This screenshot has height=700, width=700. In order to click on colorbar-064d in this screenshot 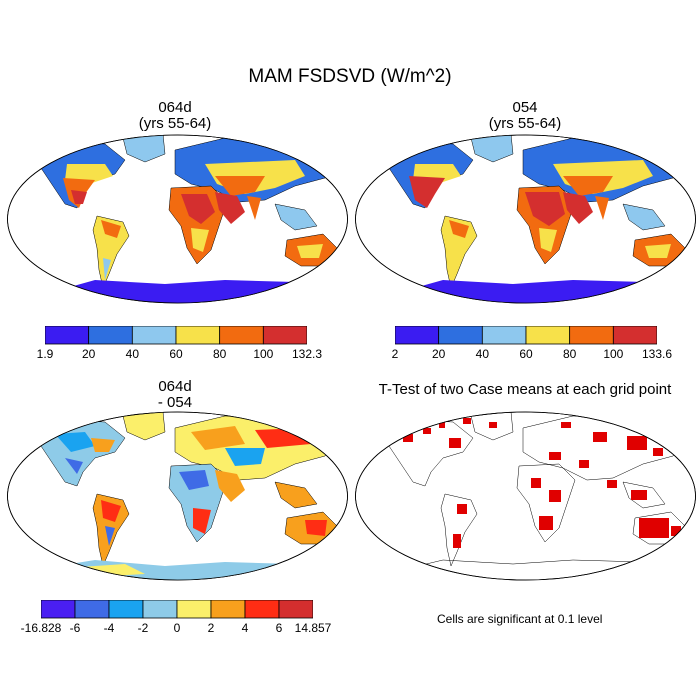, I will do `click(176, 335)`.